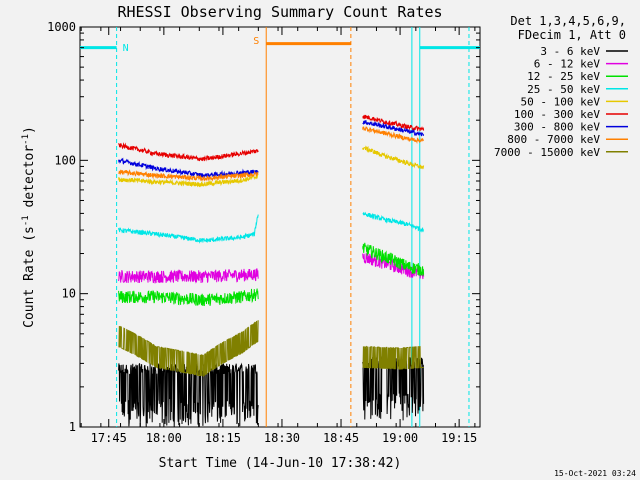 This screenshot has width=640, height=480. I want to click on legend-header-line1: Det 1,3,4,5,6,9,, so click(568, 21).